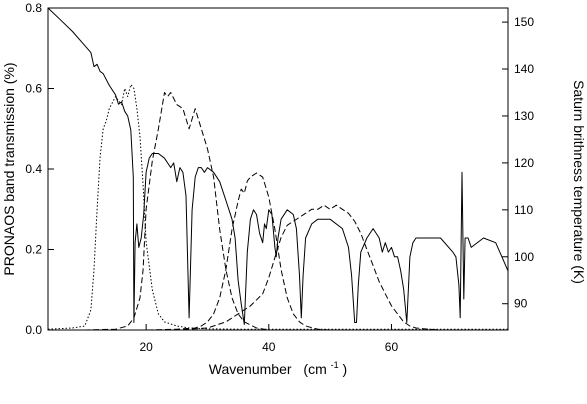  What do you see at coordinates (579, 182) in the screenshot?
I see `y2-axis-title: Saturn brithness temperature (K)` at bounding box center [579, 182].